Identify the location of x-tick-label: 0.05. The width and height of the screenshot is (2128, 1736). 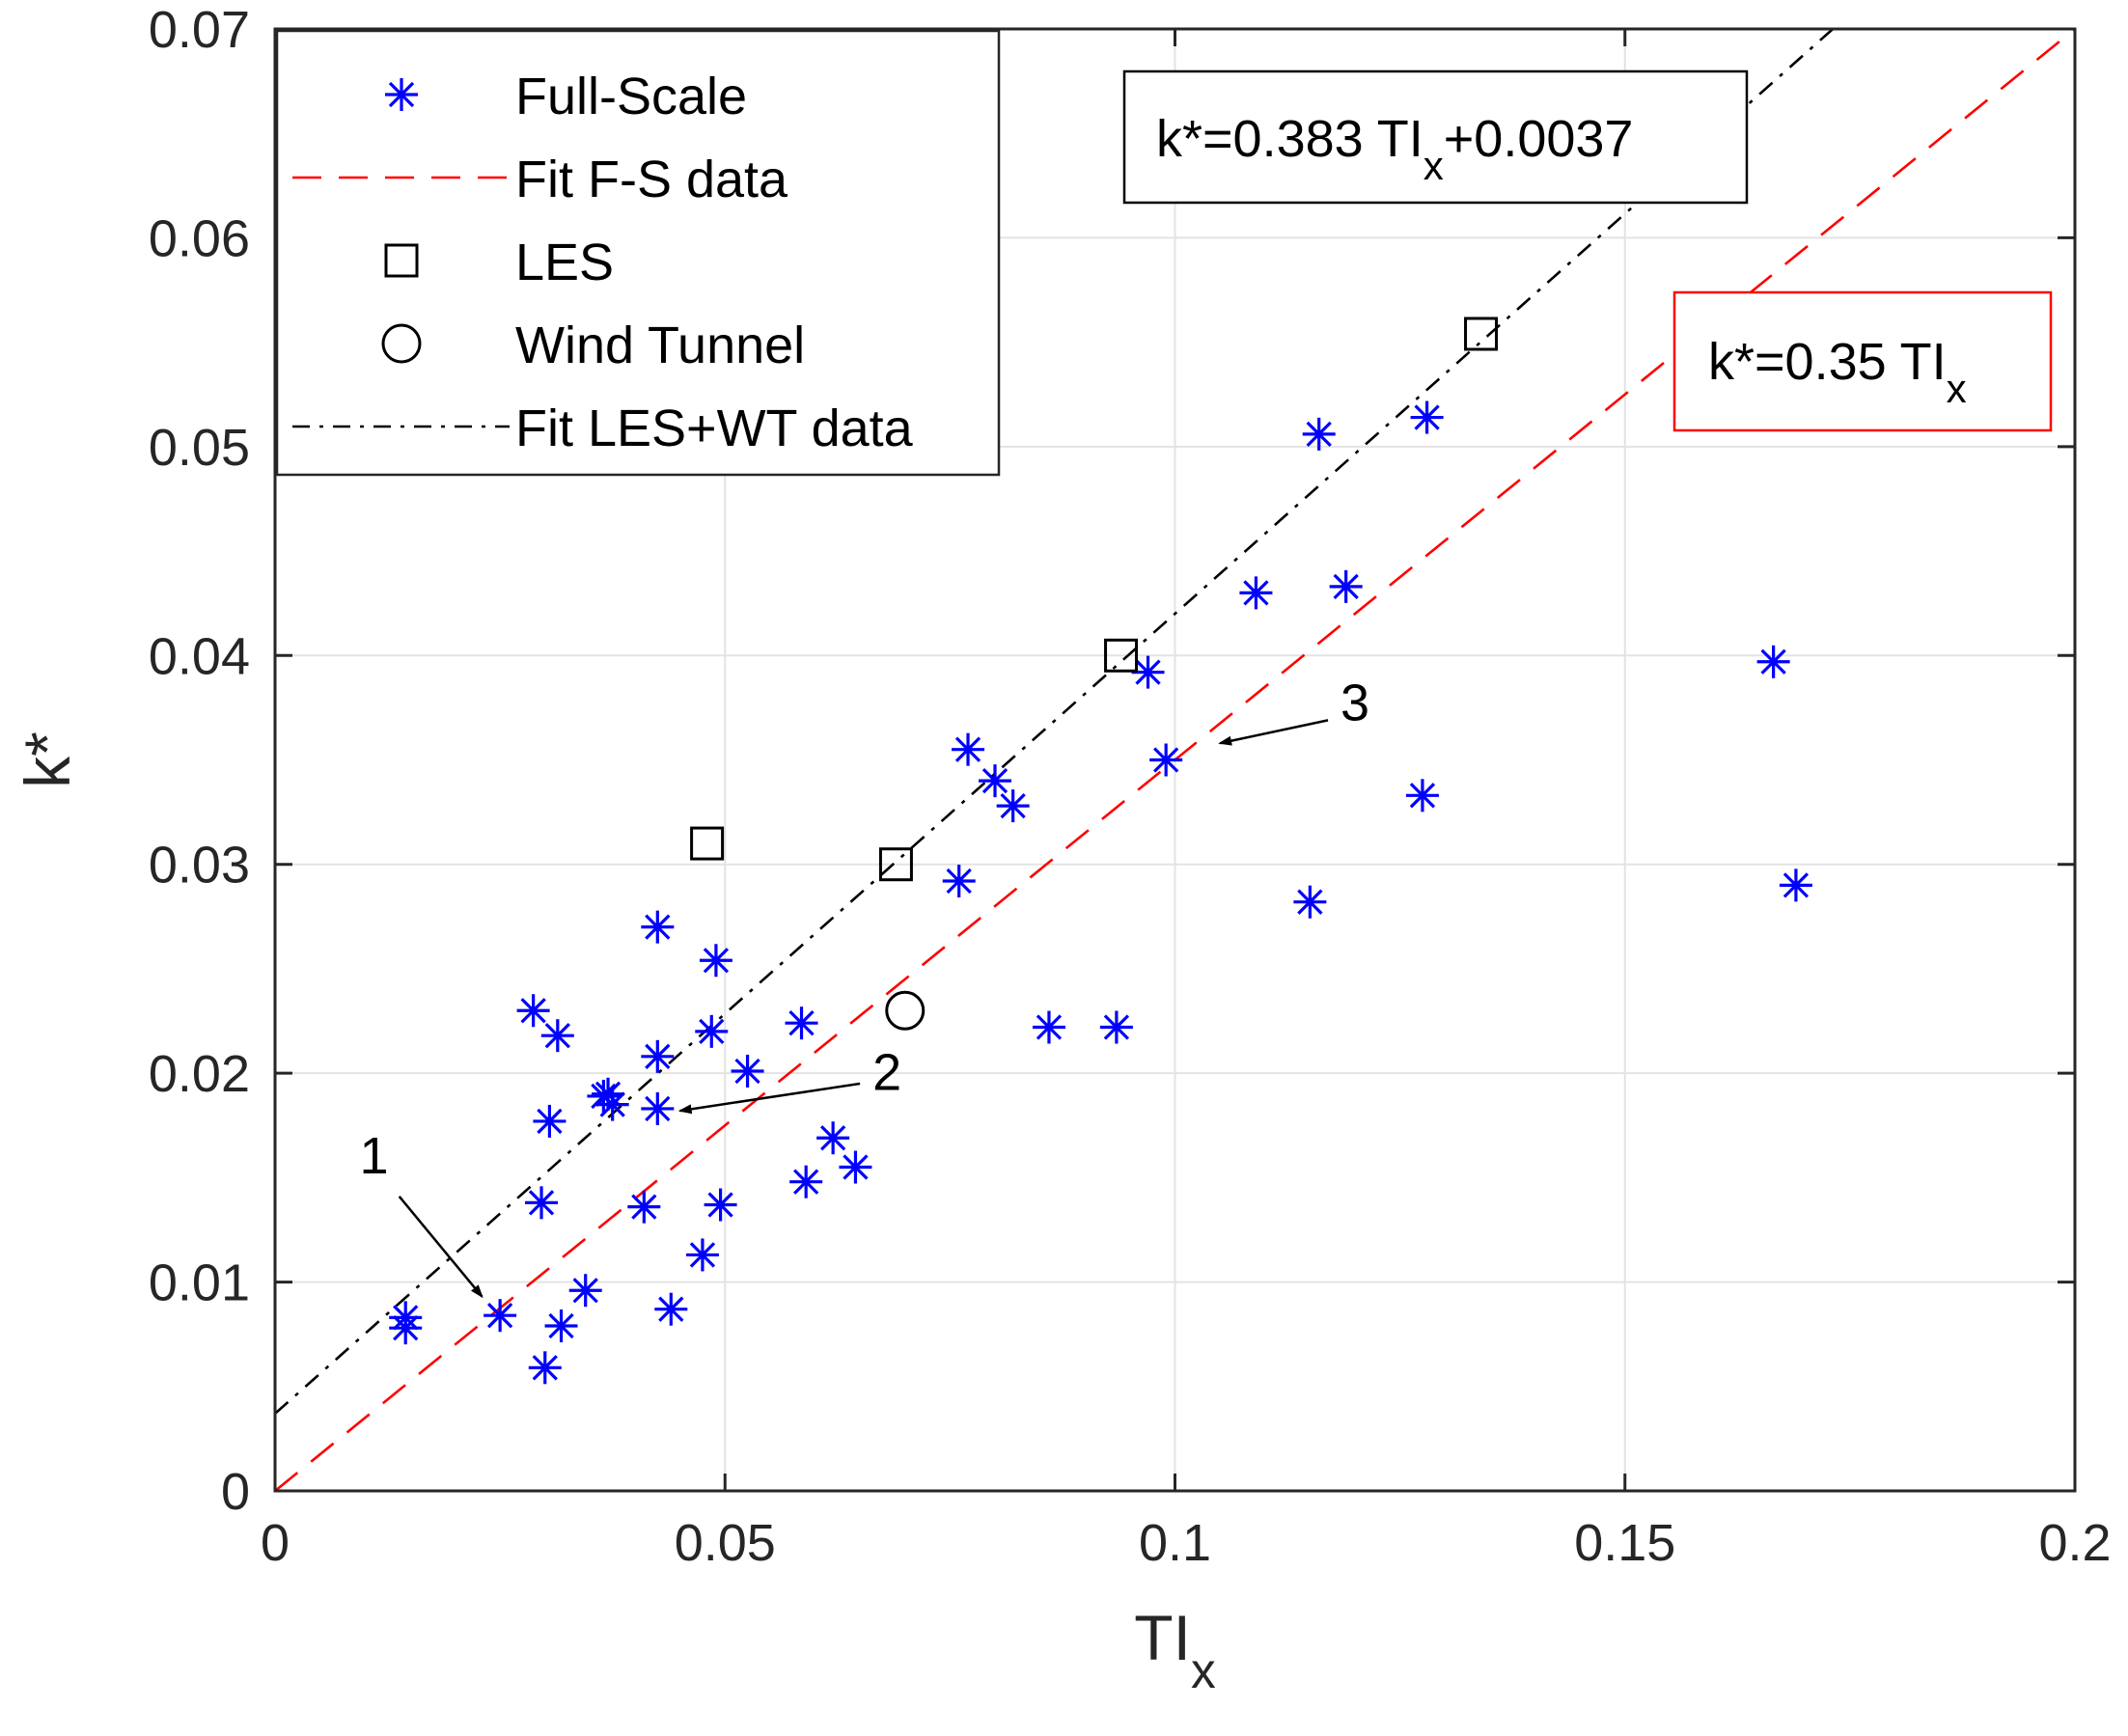
(725, 1543).